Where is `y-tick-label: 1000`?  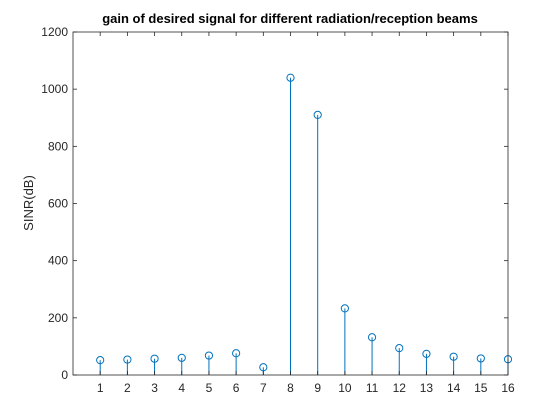
y-tick-label: 1000 is located at coordinates (54, 89).